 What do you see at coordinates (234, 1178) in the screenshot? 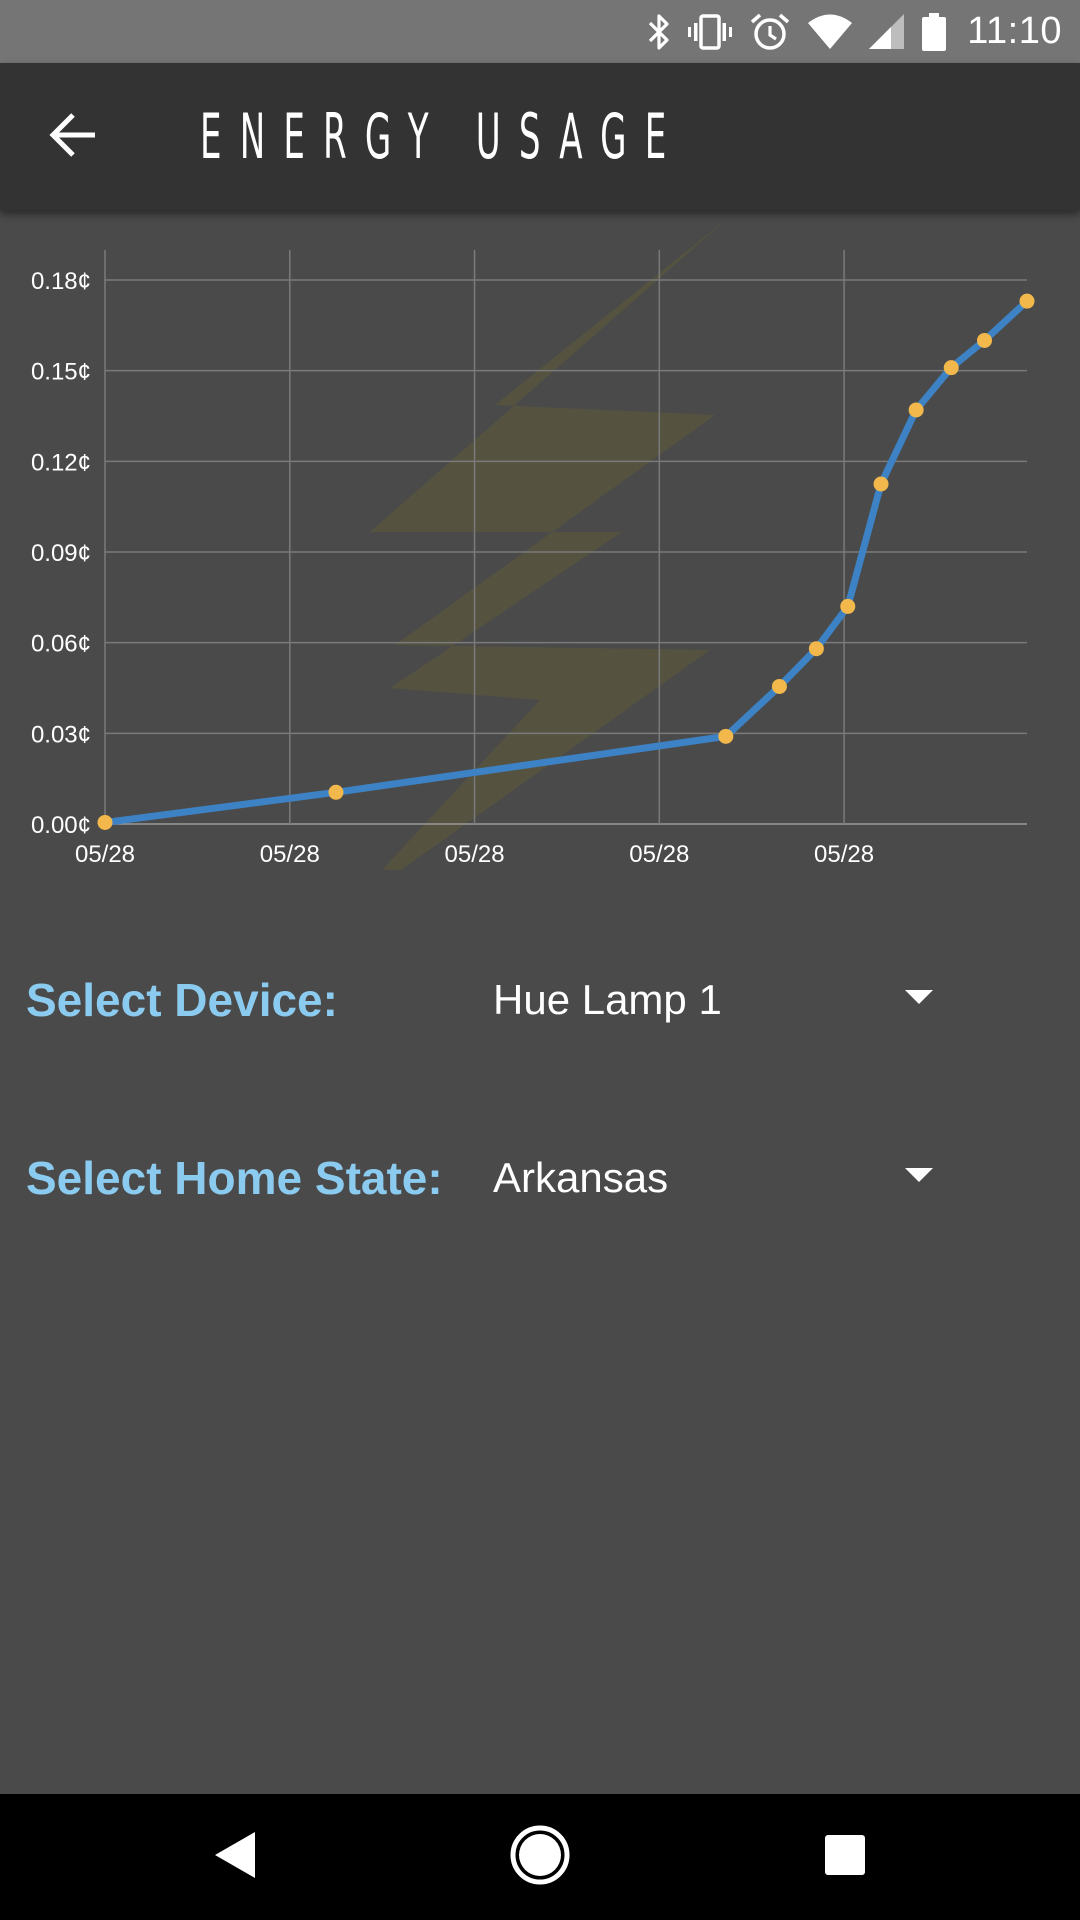
I see `state-label: Select Home State:` at bounding box center [234, 1178].